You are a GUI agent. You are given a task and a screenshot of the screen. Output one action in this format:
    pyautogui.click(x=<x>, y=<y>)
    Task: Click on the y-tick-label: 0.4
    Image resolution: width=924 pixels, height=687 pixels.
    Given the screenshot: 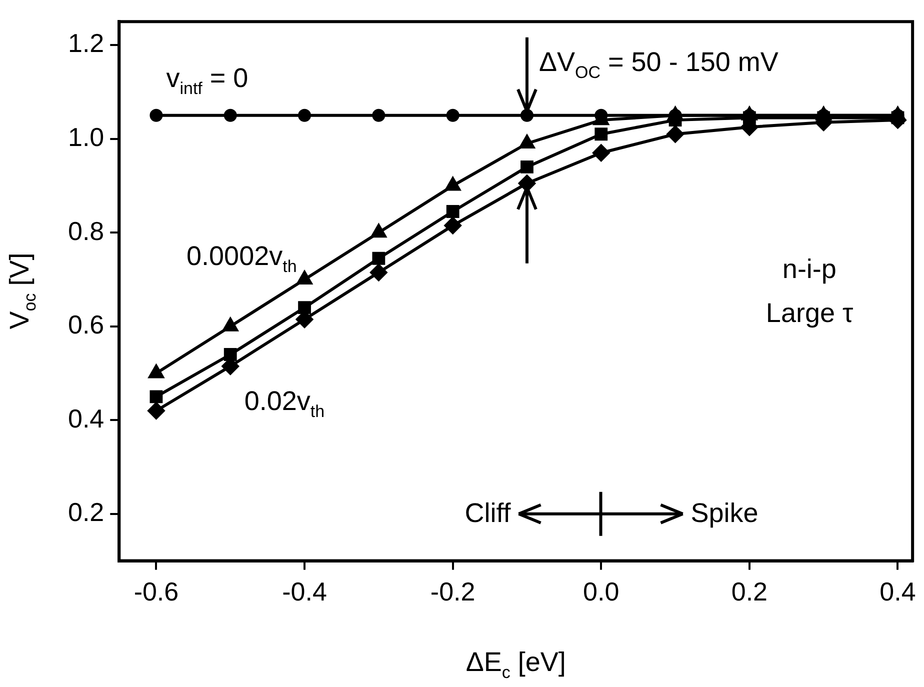 What is the action you would take?
    pyautogui.click(x=86, y=418)
    